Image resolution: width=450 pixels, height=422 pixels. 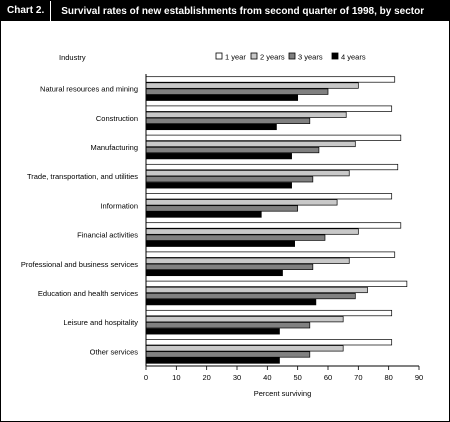 I want to click on x-tick-label: 60, so click(x=328, y=377).